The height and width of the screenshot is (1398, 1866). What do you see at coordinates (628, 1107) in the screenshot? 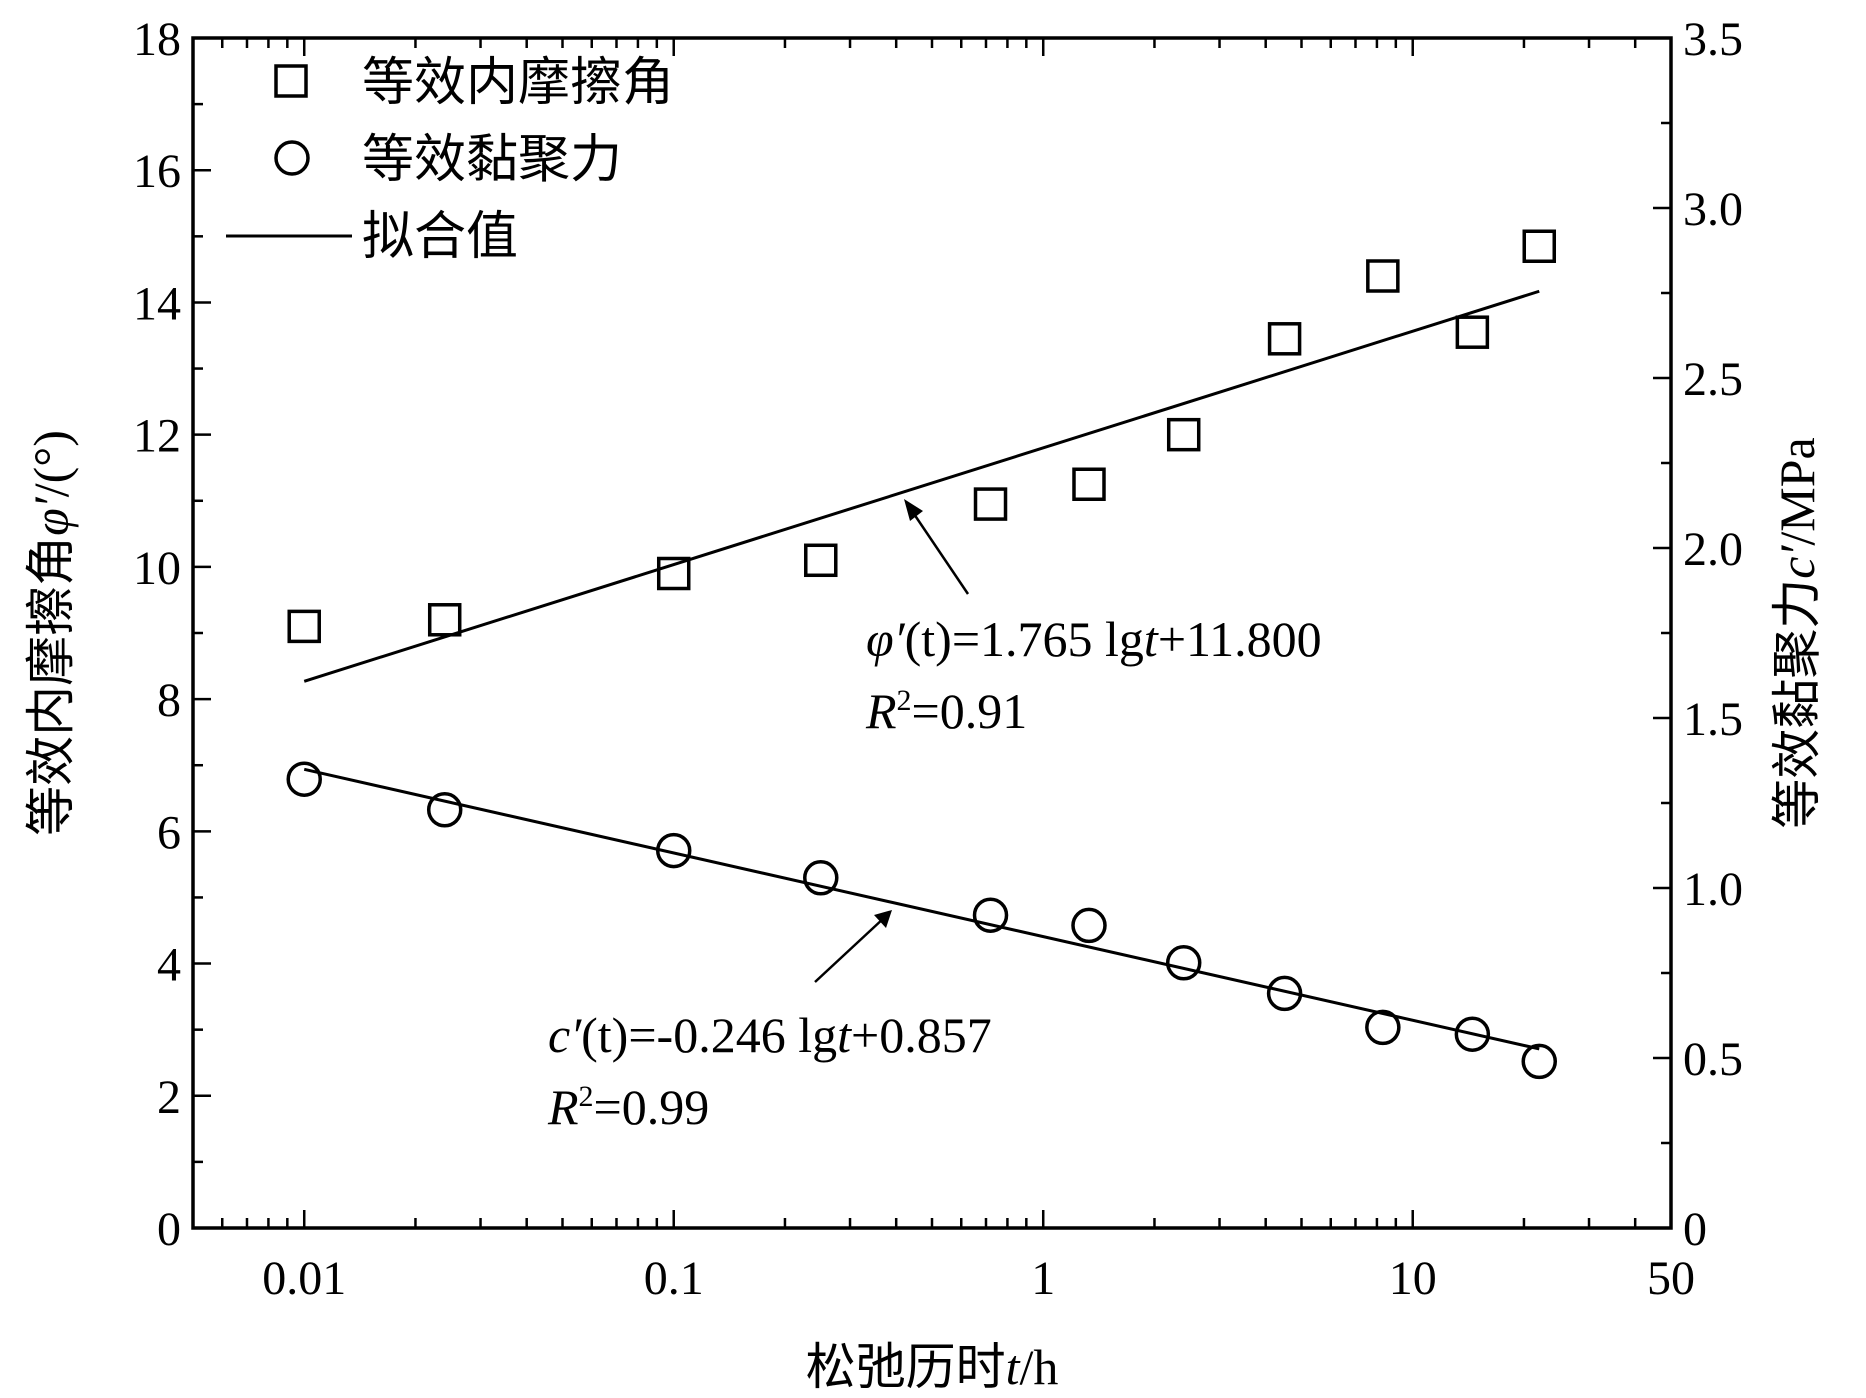
I see `cohesion-r-squared: R2=0.99` at bounding box center [628, 1107].